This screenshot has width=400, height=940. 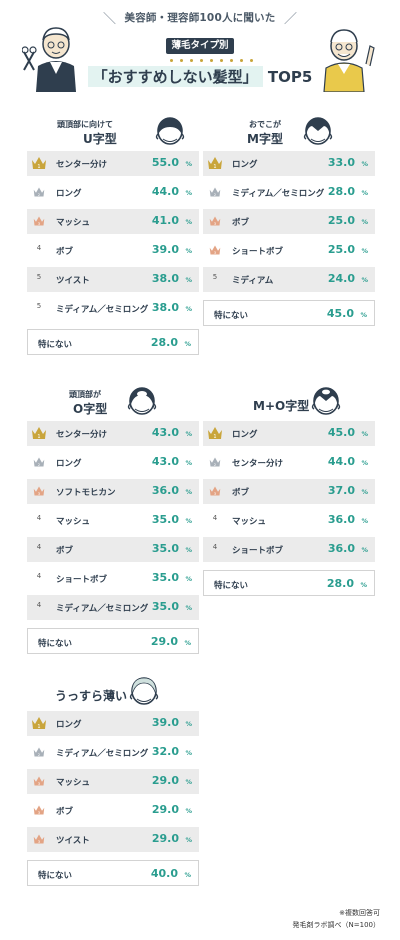 I want to click on percentage-value: 39.0, so click(x=165, y=249).